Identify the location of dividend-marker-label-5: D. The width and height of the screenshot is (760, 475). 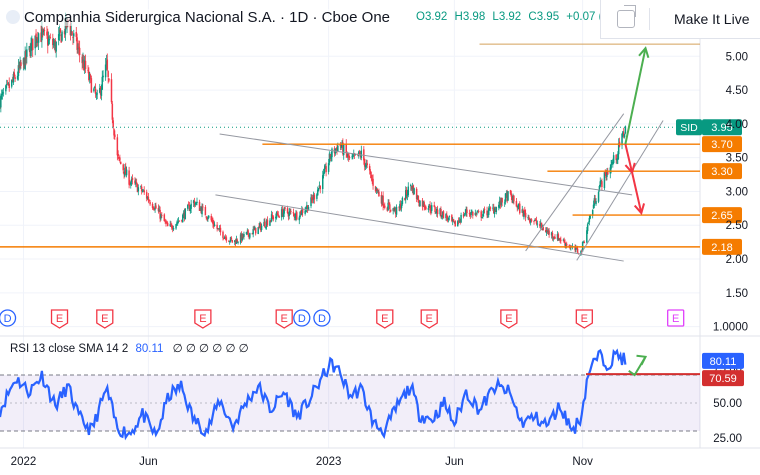
(302, 319).